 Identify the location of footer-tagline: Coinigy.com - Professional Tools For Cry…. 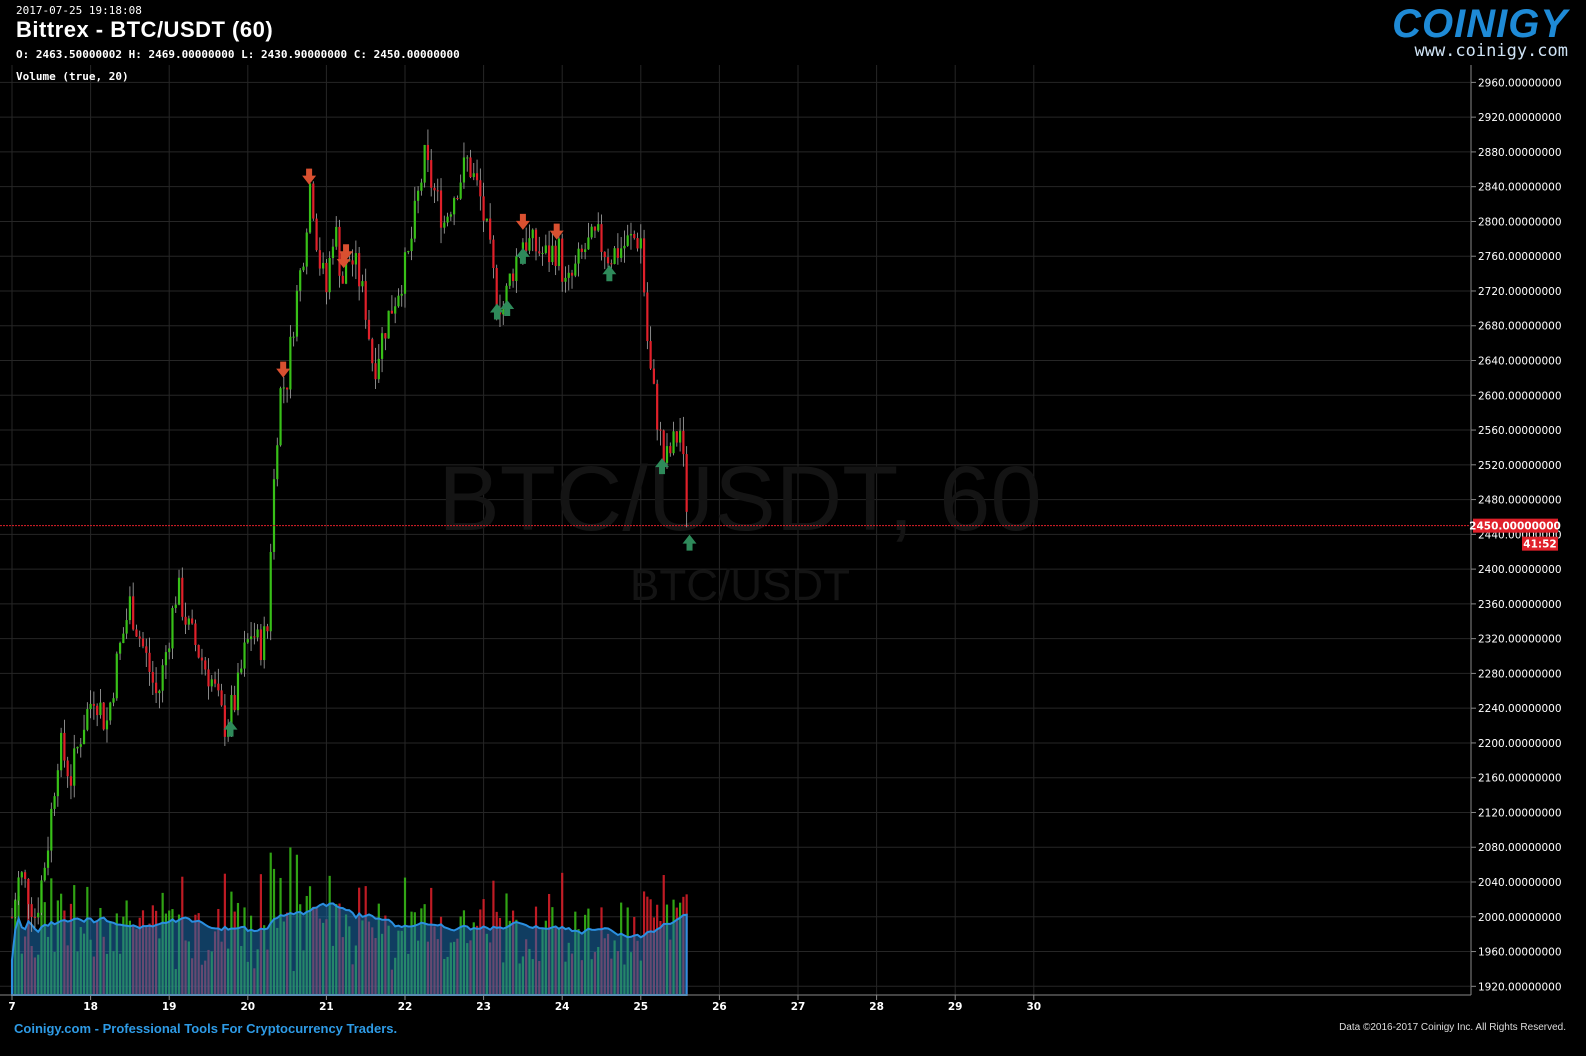
(206, 1028).